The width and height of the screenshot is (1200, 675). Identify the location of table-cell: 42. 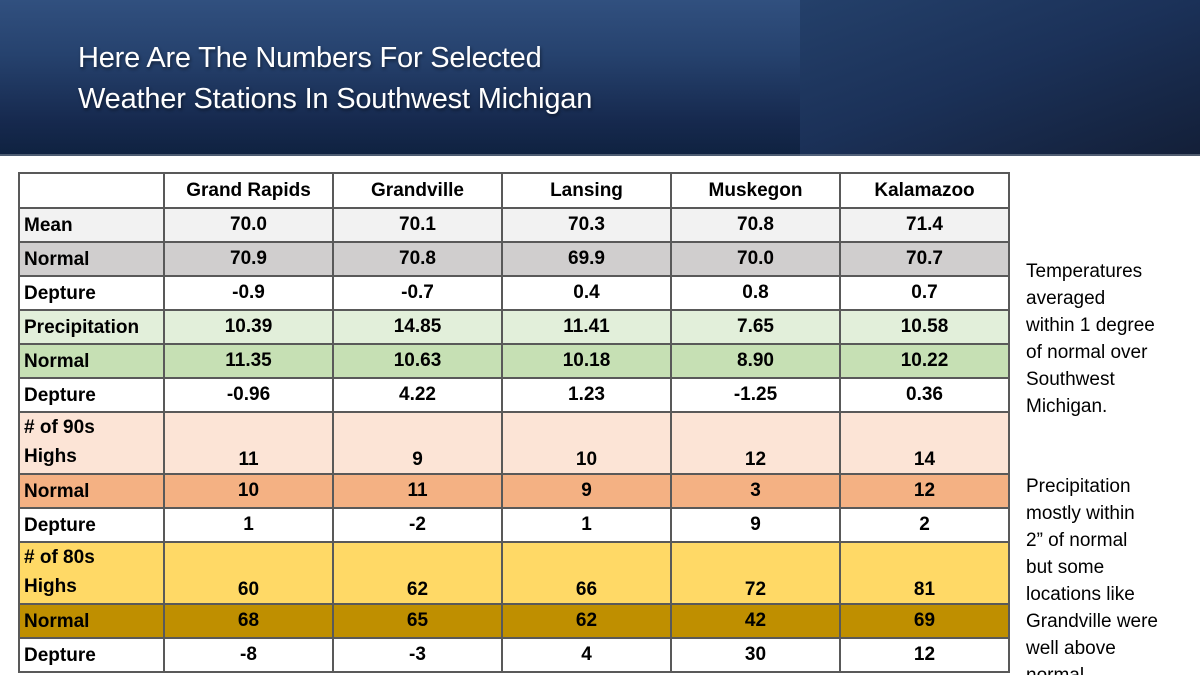
(755, 621).